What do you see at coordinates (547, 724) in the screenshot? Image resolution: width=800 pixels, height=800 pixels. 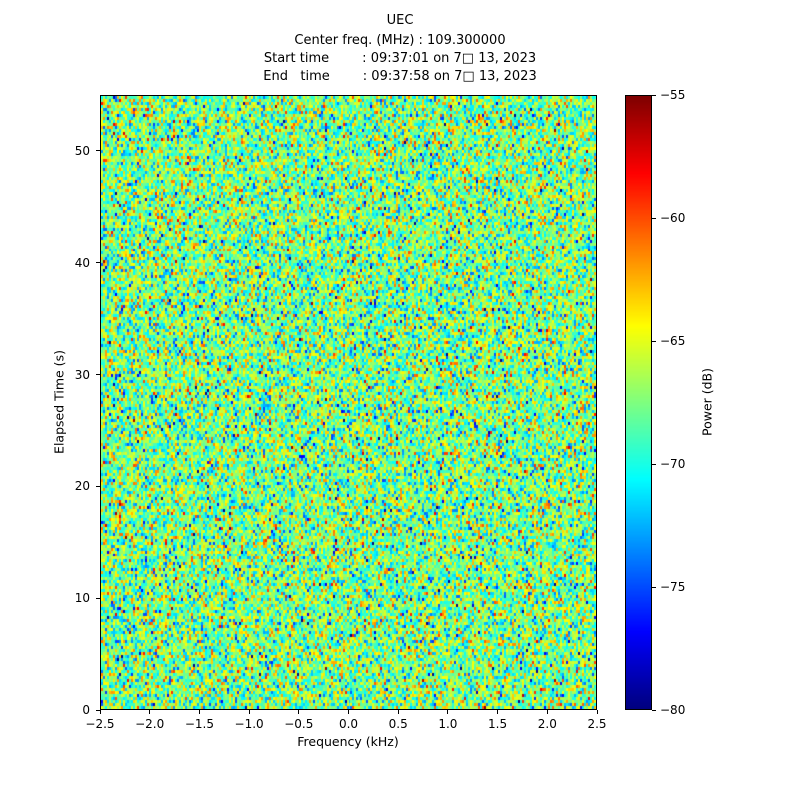 I see `x-tick-label: 2.0` at bounding box center [547, 724].